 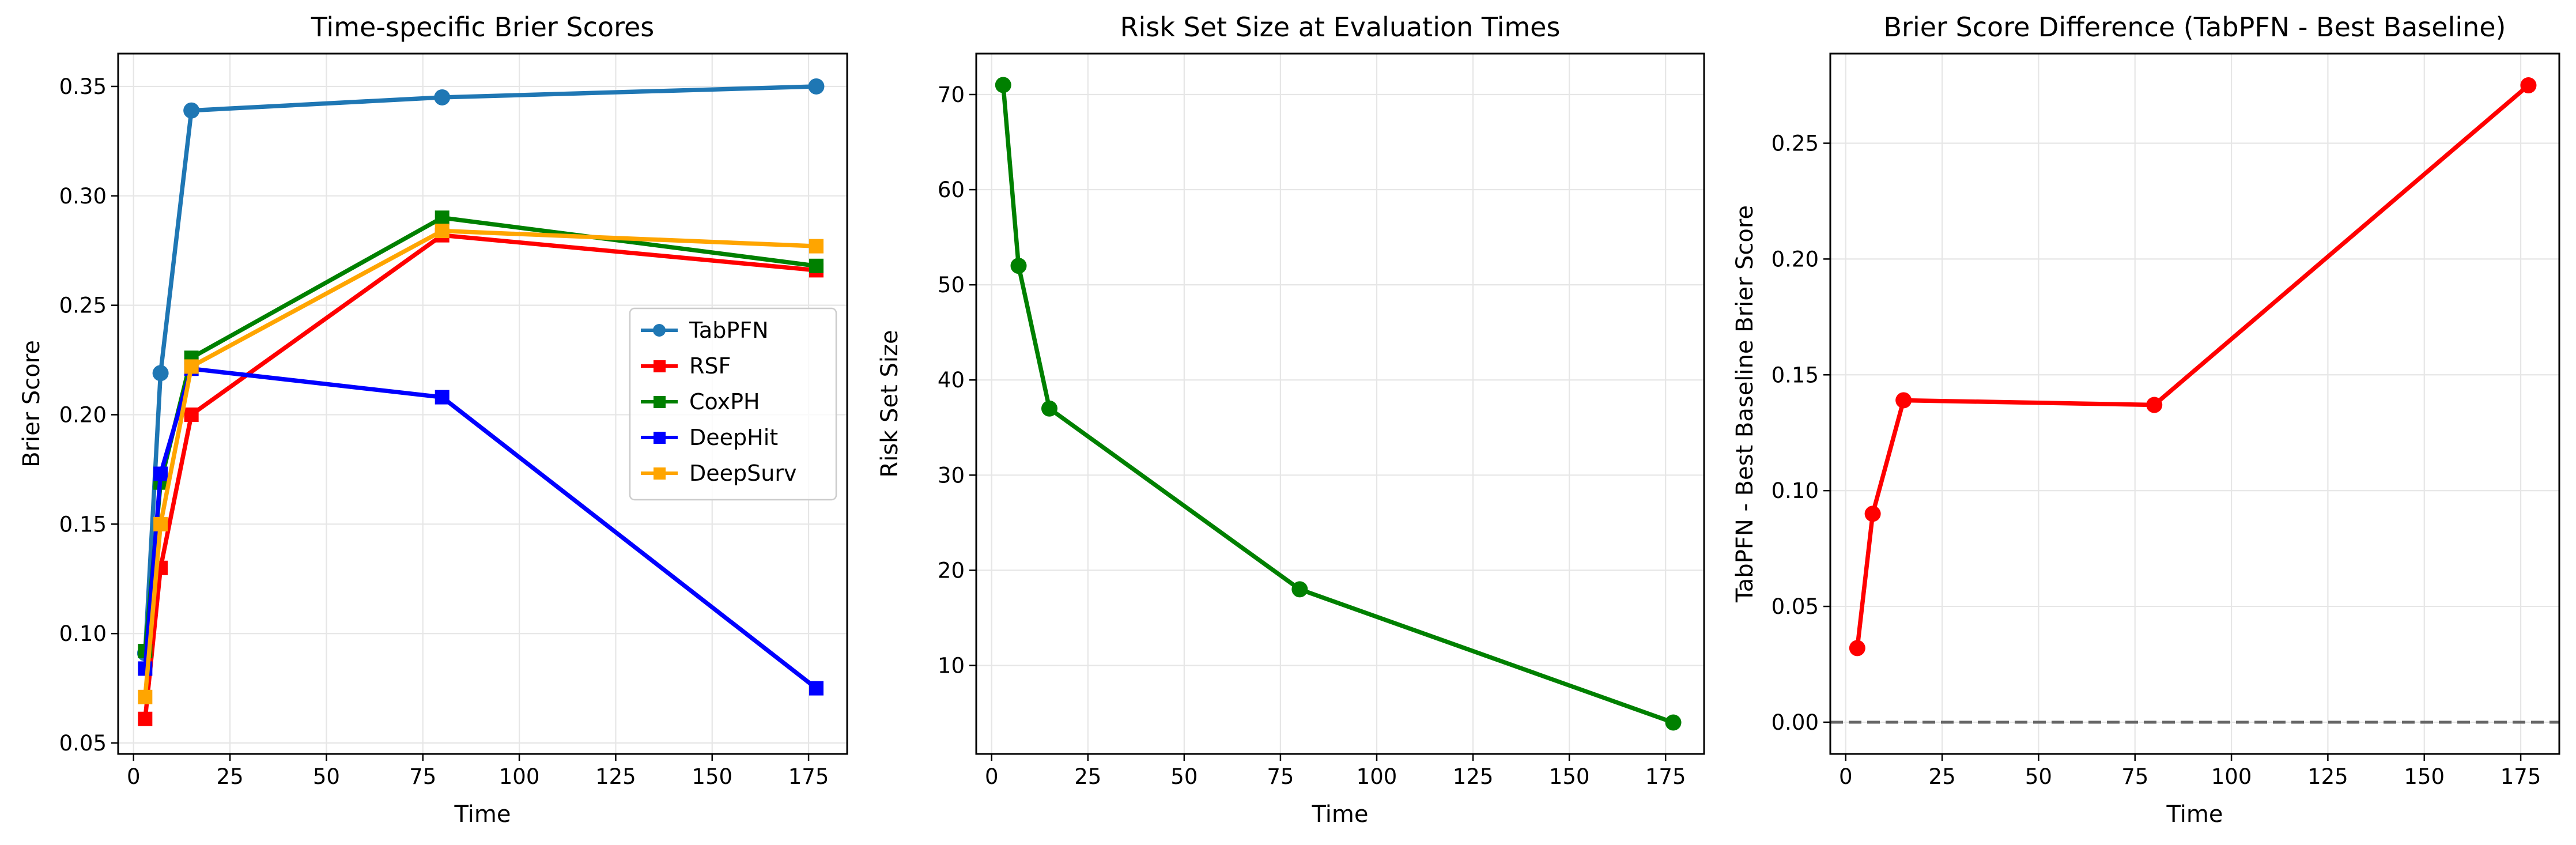 I want to click on y-tick-label: 50, so click(x=952, y=285).